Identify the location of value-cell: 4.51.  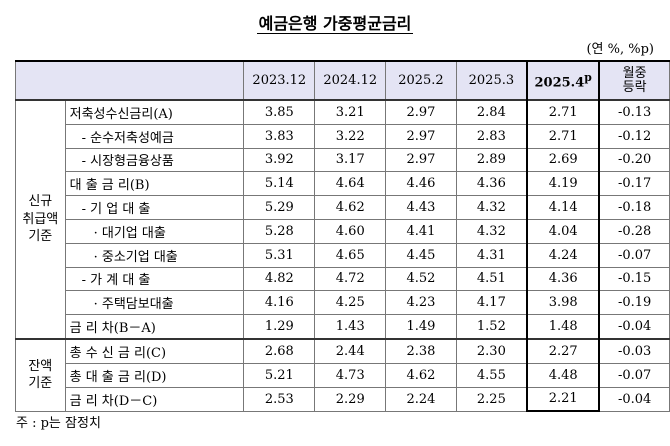
(491, 279).